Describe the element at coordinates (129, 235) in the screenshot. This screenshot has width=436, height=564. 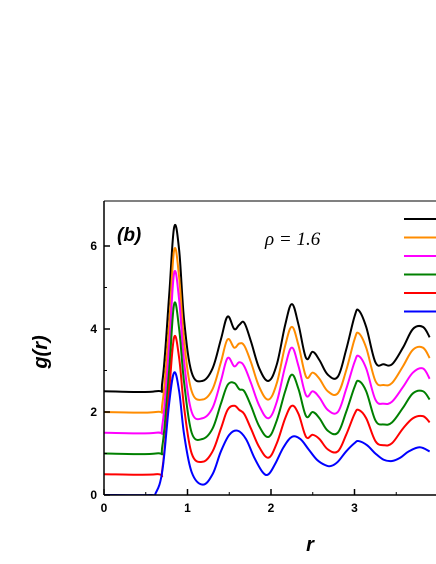
I see `panel-label: (b)` at that location.